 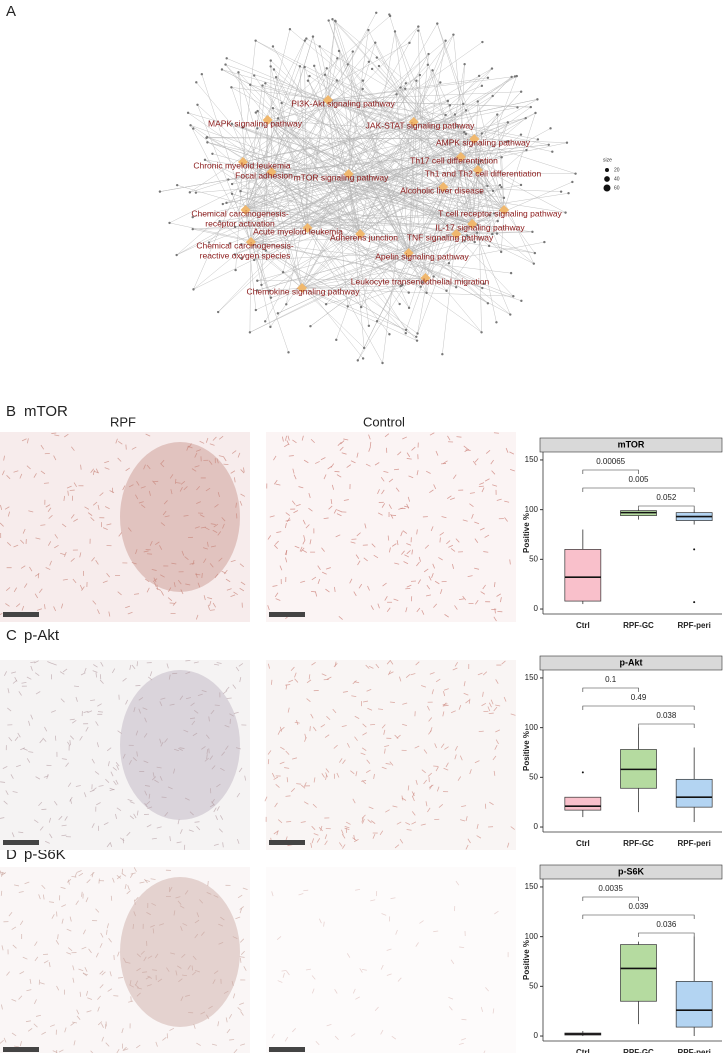 What do you see at coordinates (180, 517) in the screenshot?
I see `tissue-nodule` at bounding box center [180, 517].